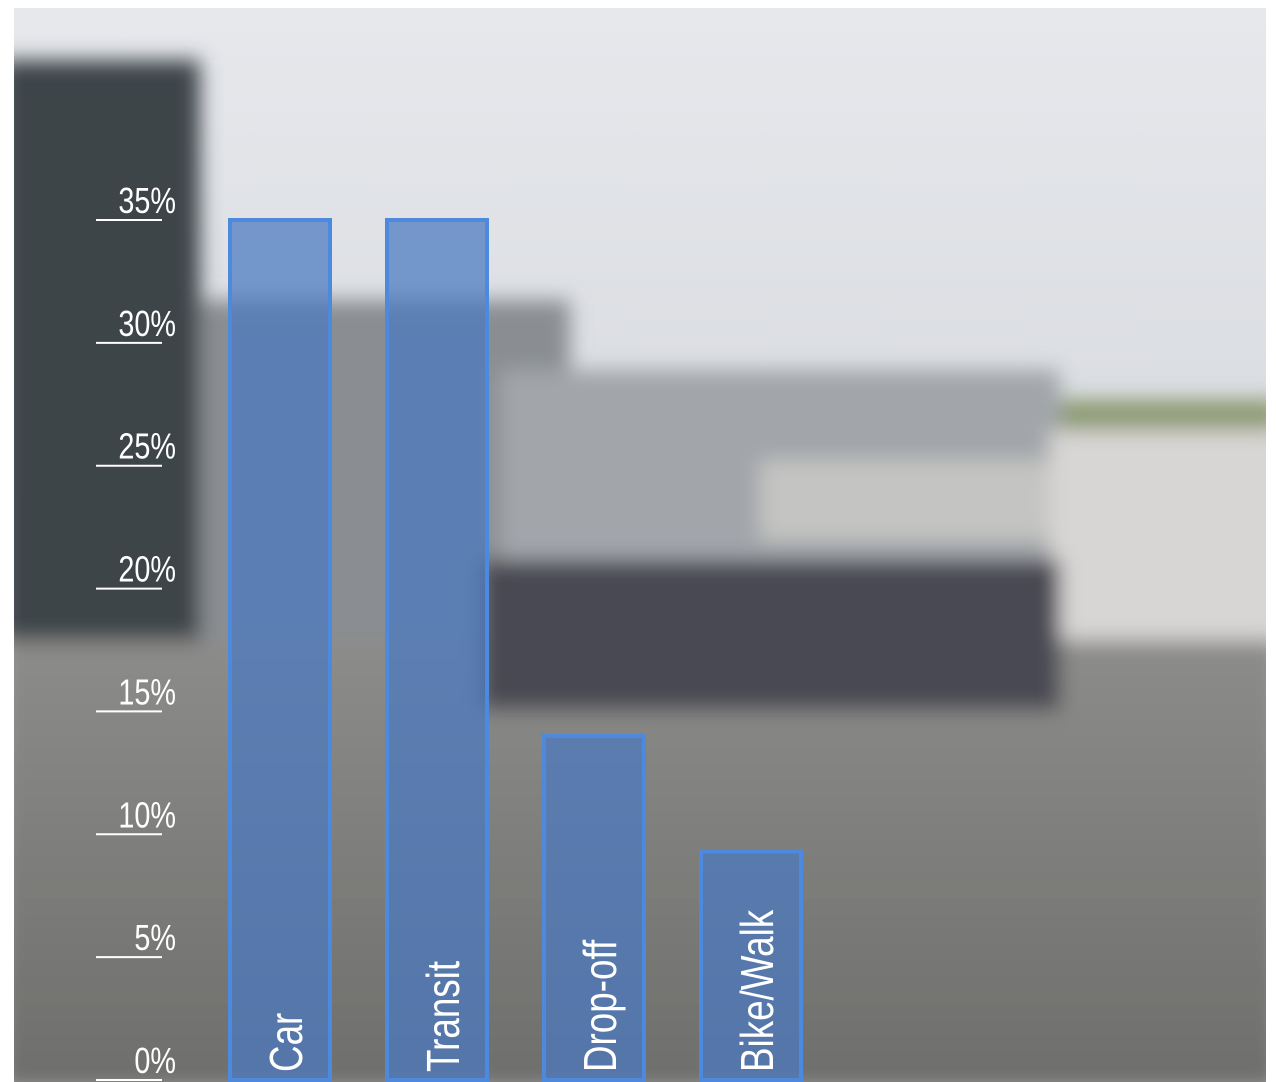  Describe the element at coordinates (155, 937) in the screenshot. I see `y-tick-label: 5%` at that location.